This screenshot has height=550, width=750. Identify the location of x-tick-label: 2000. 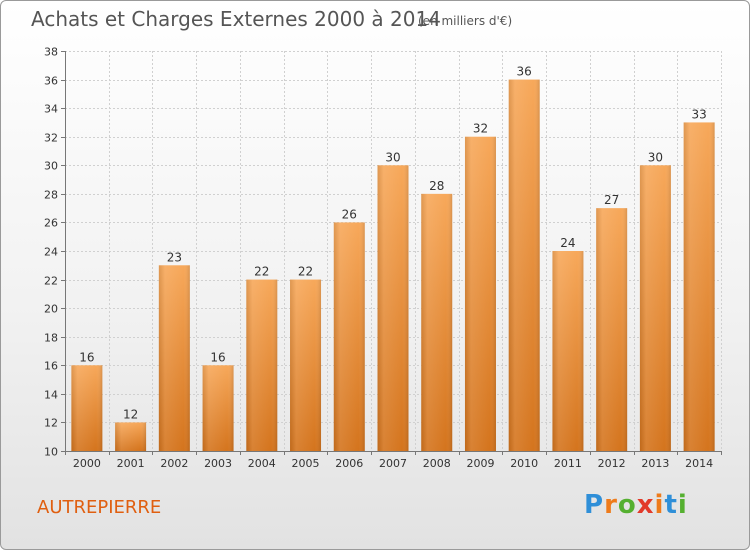
(87, 463).